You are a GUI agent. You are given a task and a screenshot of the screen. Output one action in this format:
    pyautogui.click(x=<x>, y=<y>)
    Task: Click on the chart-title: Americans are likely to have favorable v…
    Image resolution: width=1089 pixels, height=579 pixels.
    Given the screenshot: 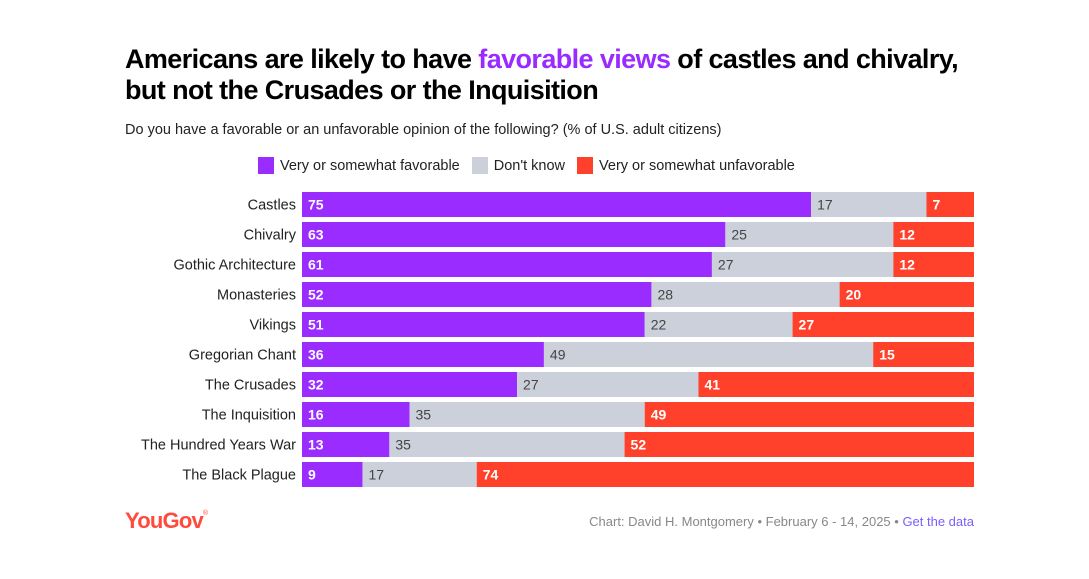 What is the action you would take?
    pyautogui.click(x=555, y=75)
    